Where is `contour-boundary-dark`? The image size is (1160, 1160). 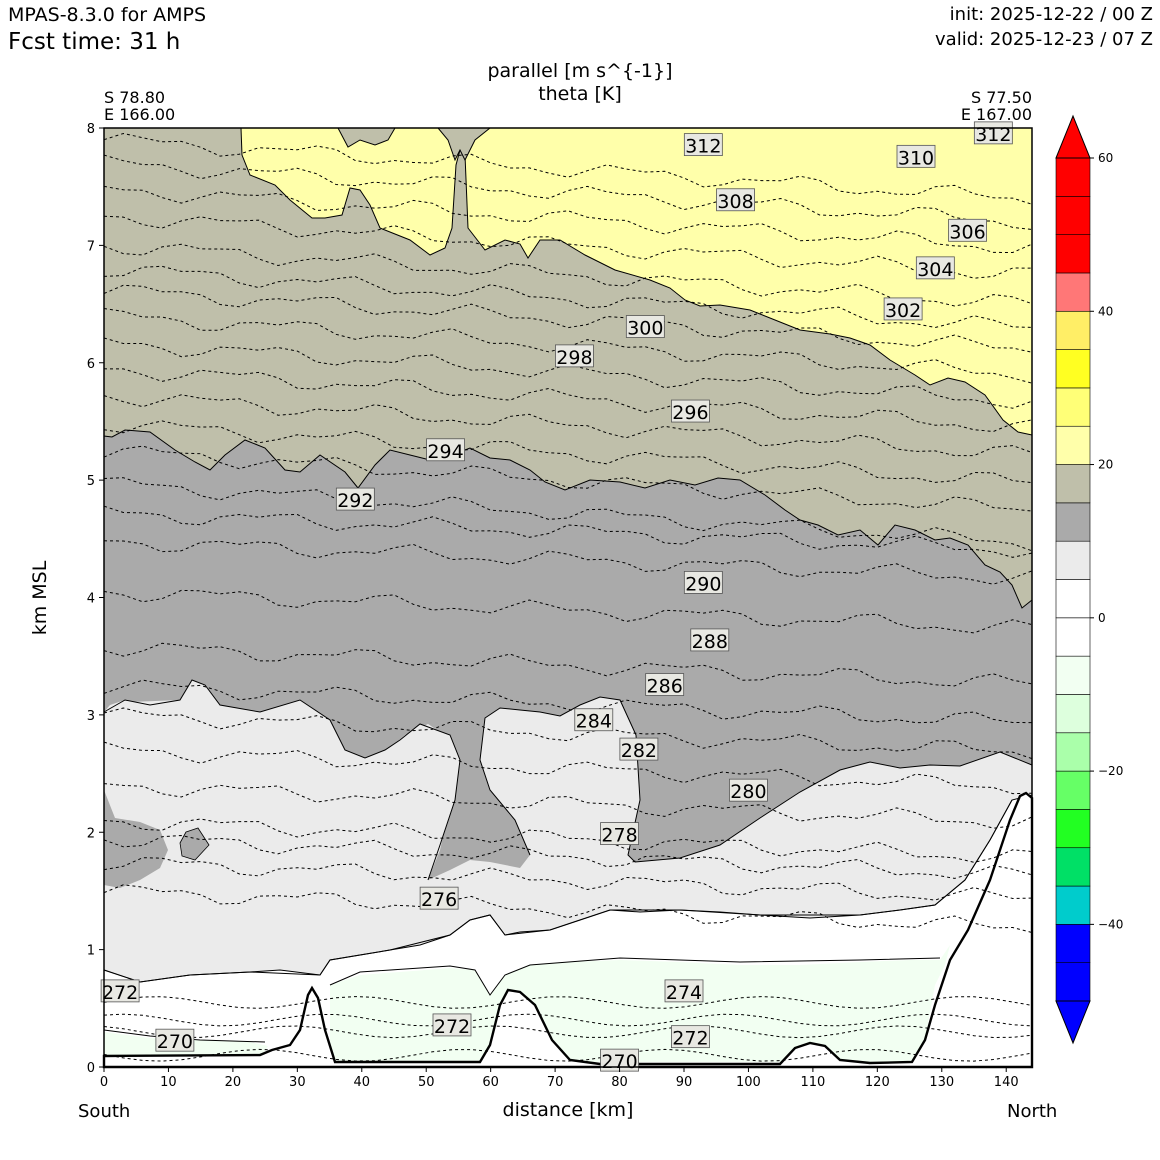 contour-boundary-dark is located at coordinates (282, 780).